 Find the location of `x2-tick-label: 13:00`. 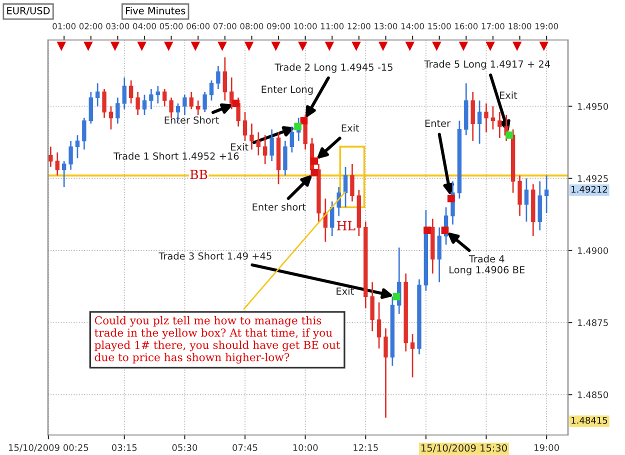

x2-tick-label: 13:00 is located at coordinates (386, 26).